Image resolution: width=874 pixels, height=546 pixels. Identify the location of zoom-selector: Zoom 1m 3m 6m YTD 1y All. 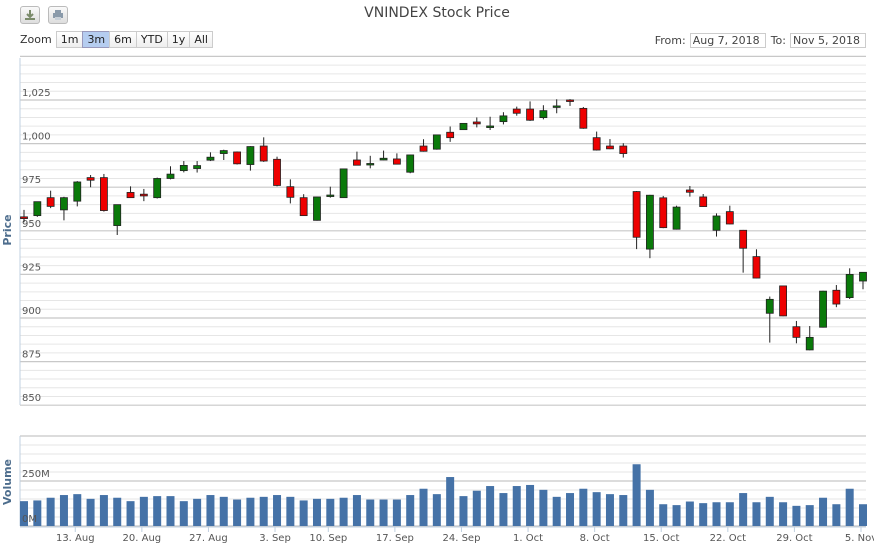
(116, 39).